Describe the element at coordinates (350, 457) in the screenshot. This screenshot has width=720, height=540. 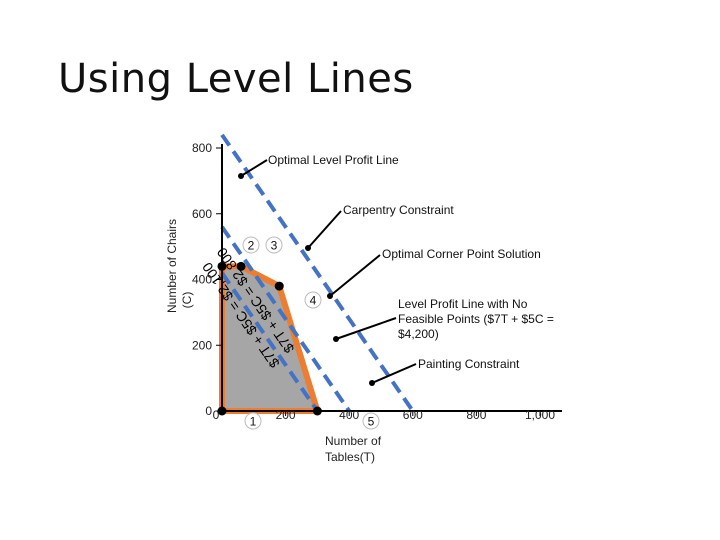
I see `x-axis-label-line-2: Tables(T)` at that location.